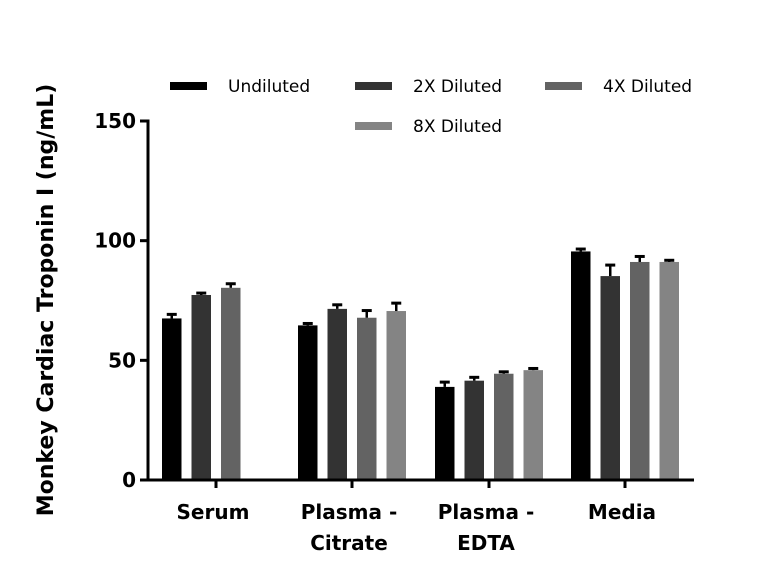  What do you see at coordinates (647, 87) in the screenshot?
I see `legend-label: 4X Diluted` at bounding box center [647, 87].